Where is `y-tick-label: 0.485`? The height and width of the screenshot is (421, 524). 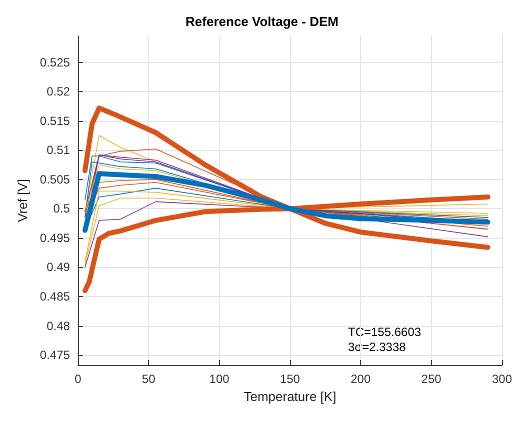
y-tick-label: 0.485 is located at coordinates (55, 297).